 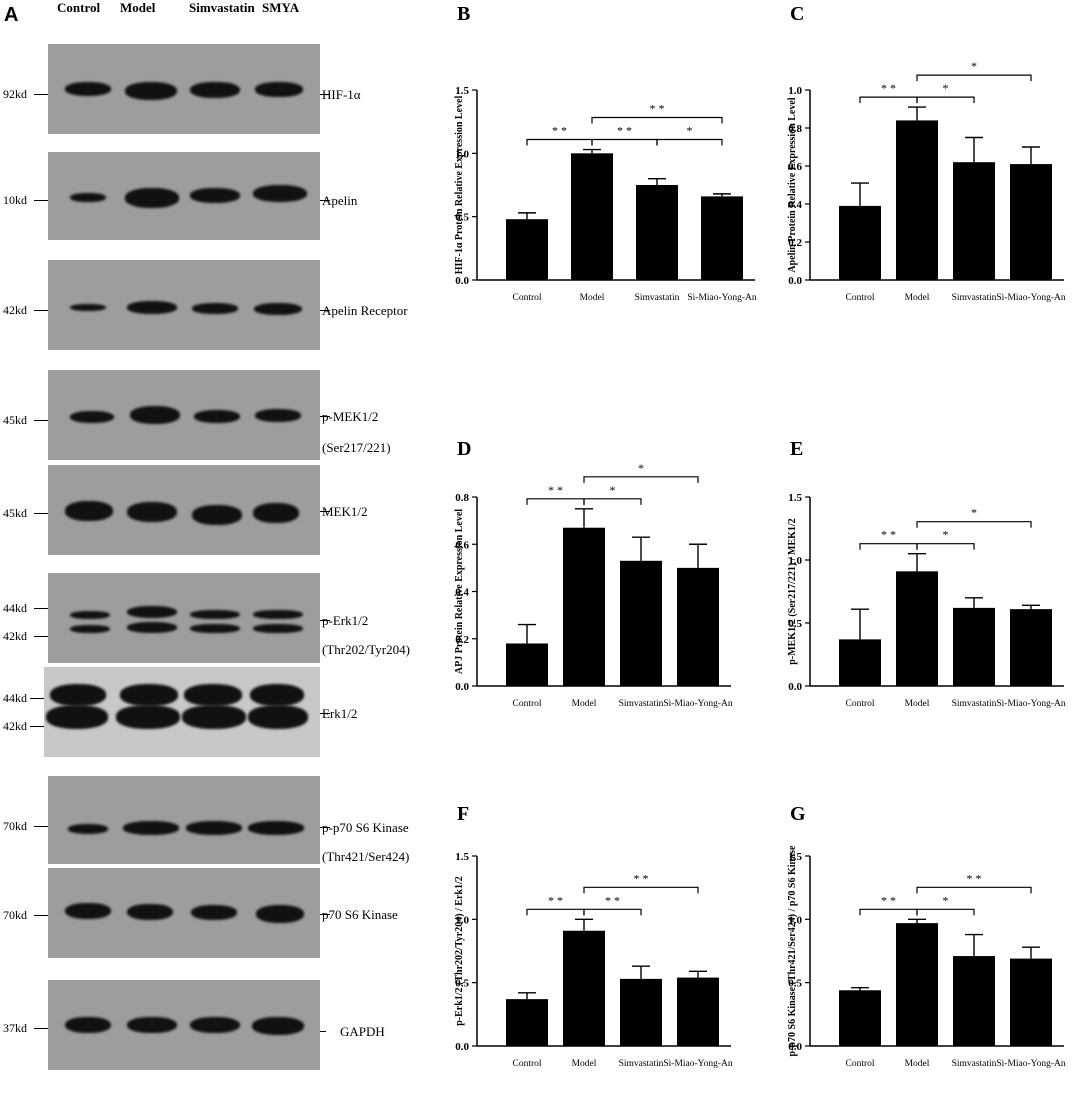 I want to click on y-tick-label-d: 0.4, so click(x=462, y=593).